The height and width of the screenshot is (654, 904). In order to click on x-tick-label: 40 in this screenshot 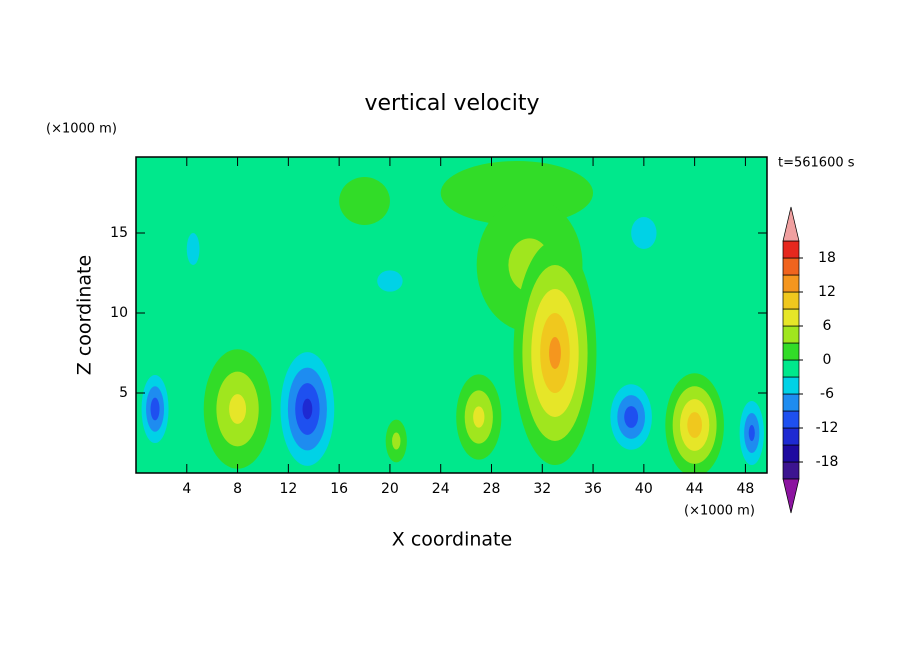, I will do `click(644, 489)`.